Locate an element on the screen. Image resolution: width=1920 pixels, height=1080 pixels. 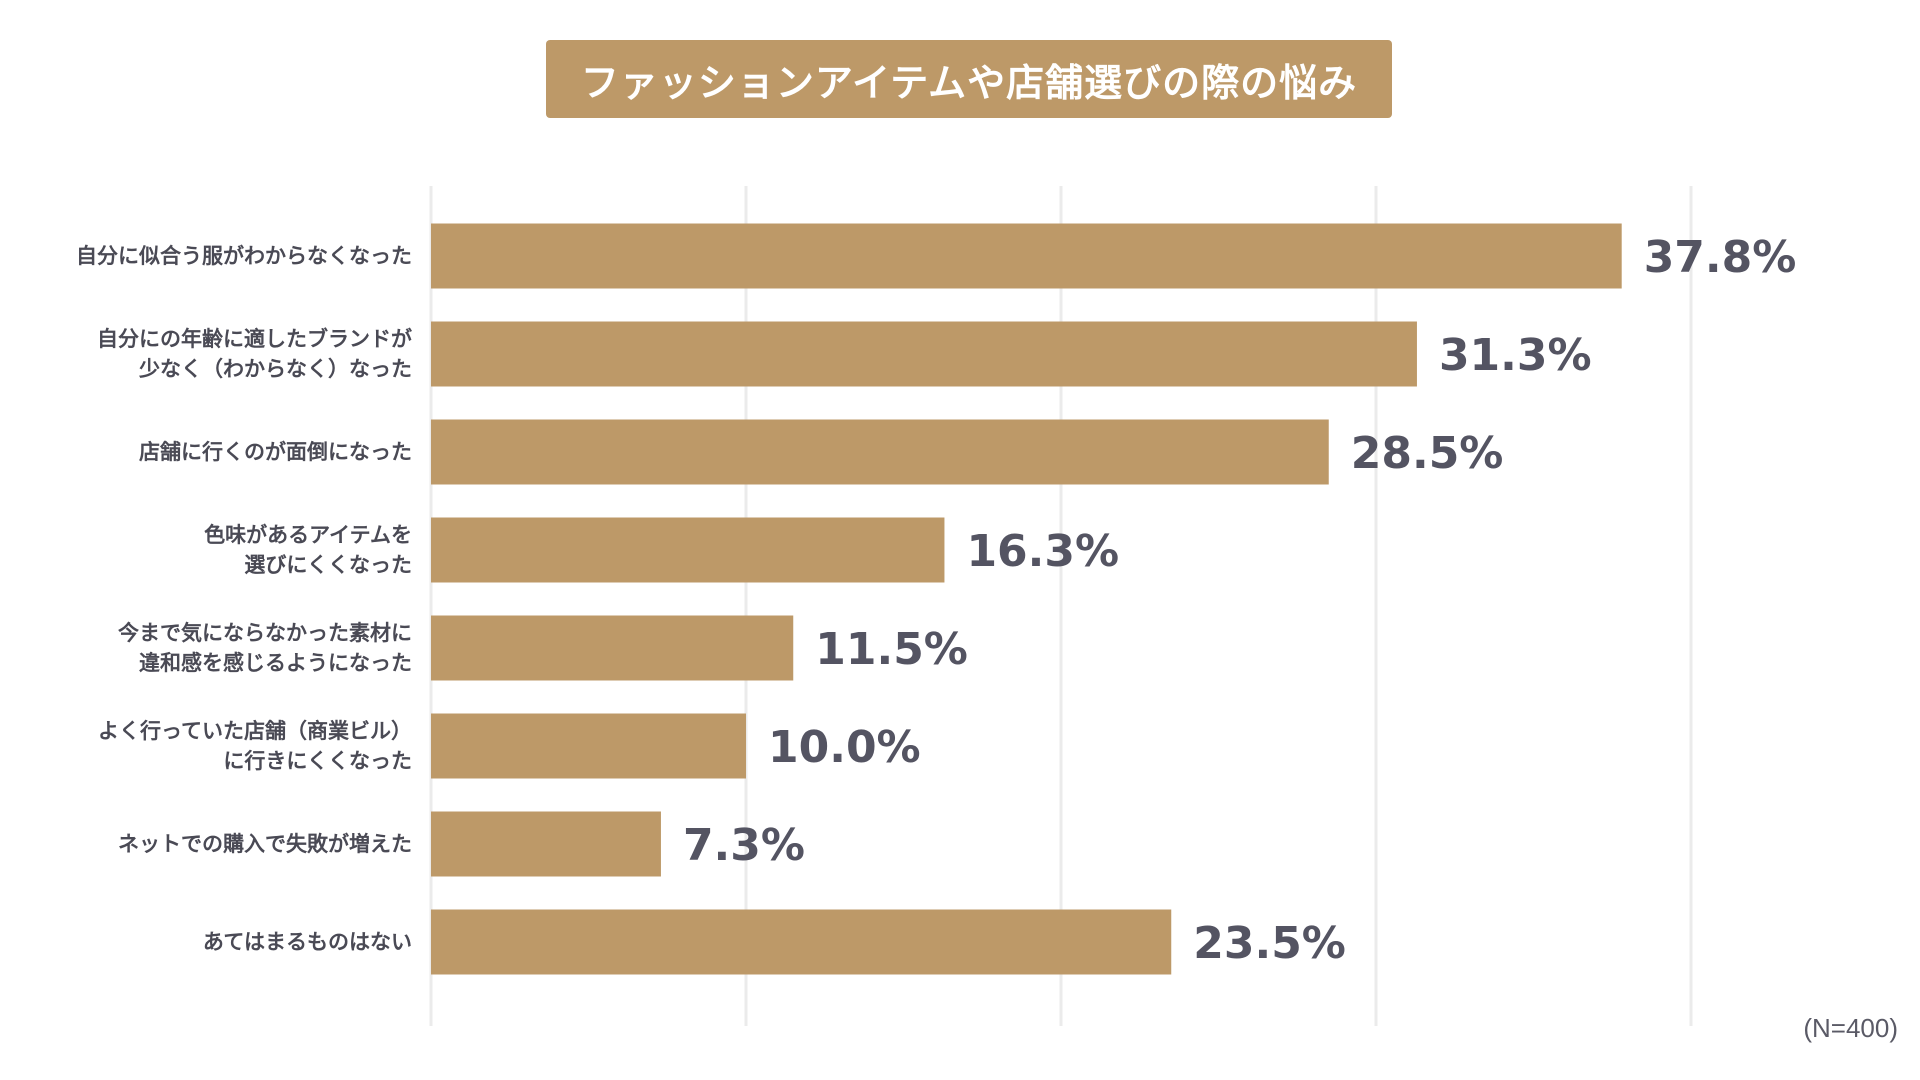
category-label: 少なく（わからなく）なった is located at coordinates (275, 369).